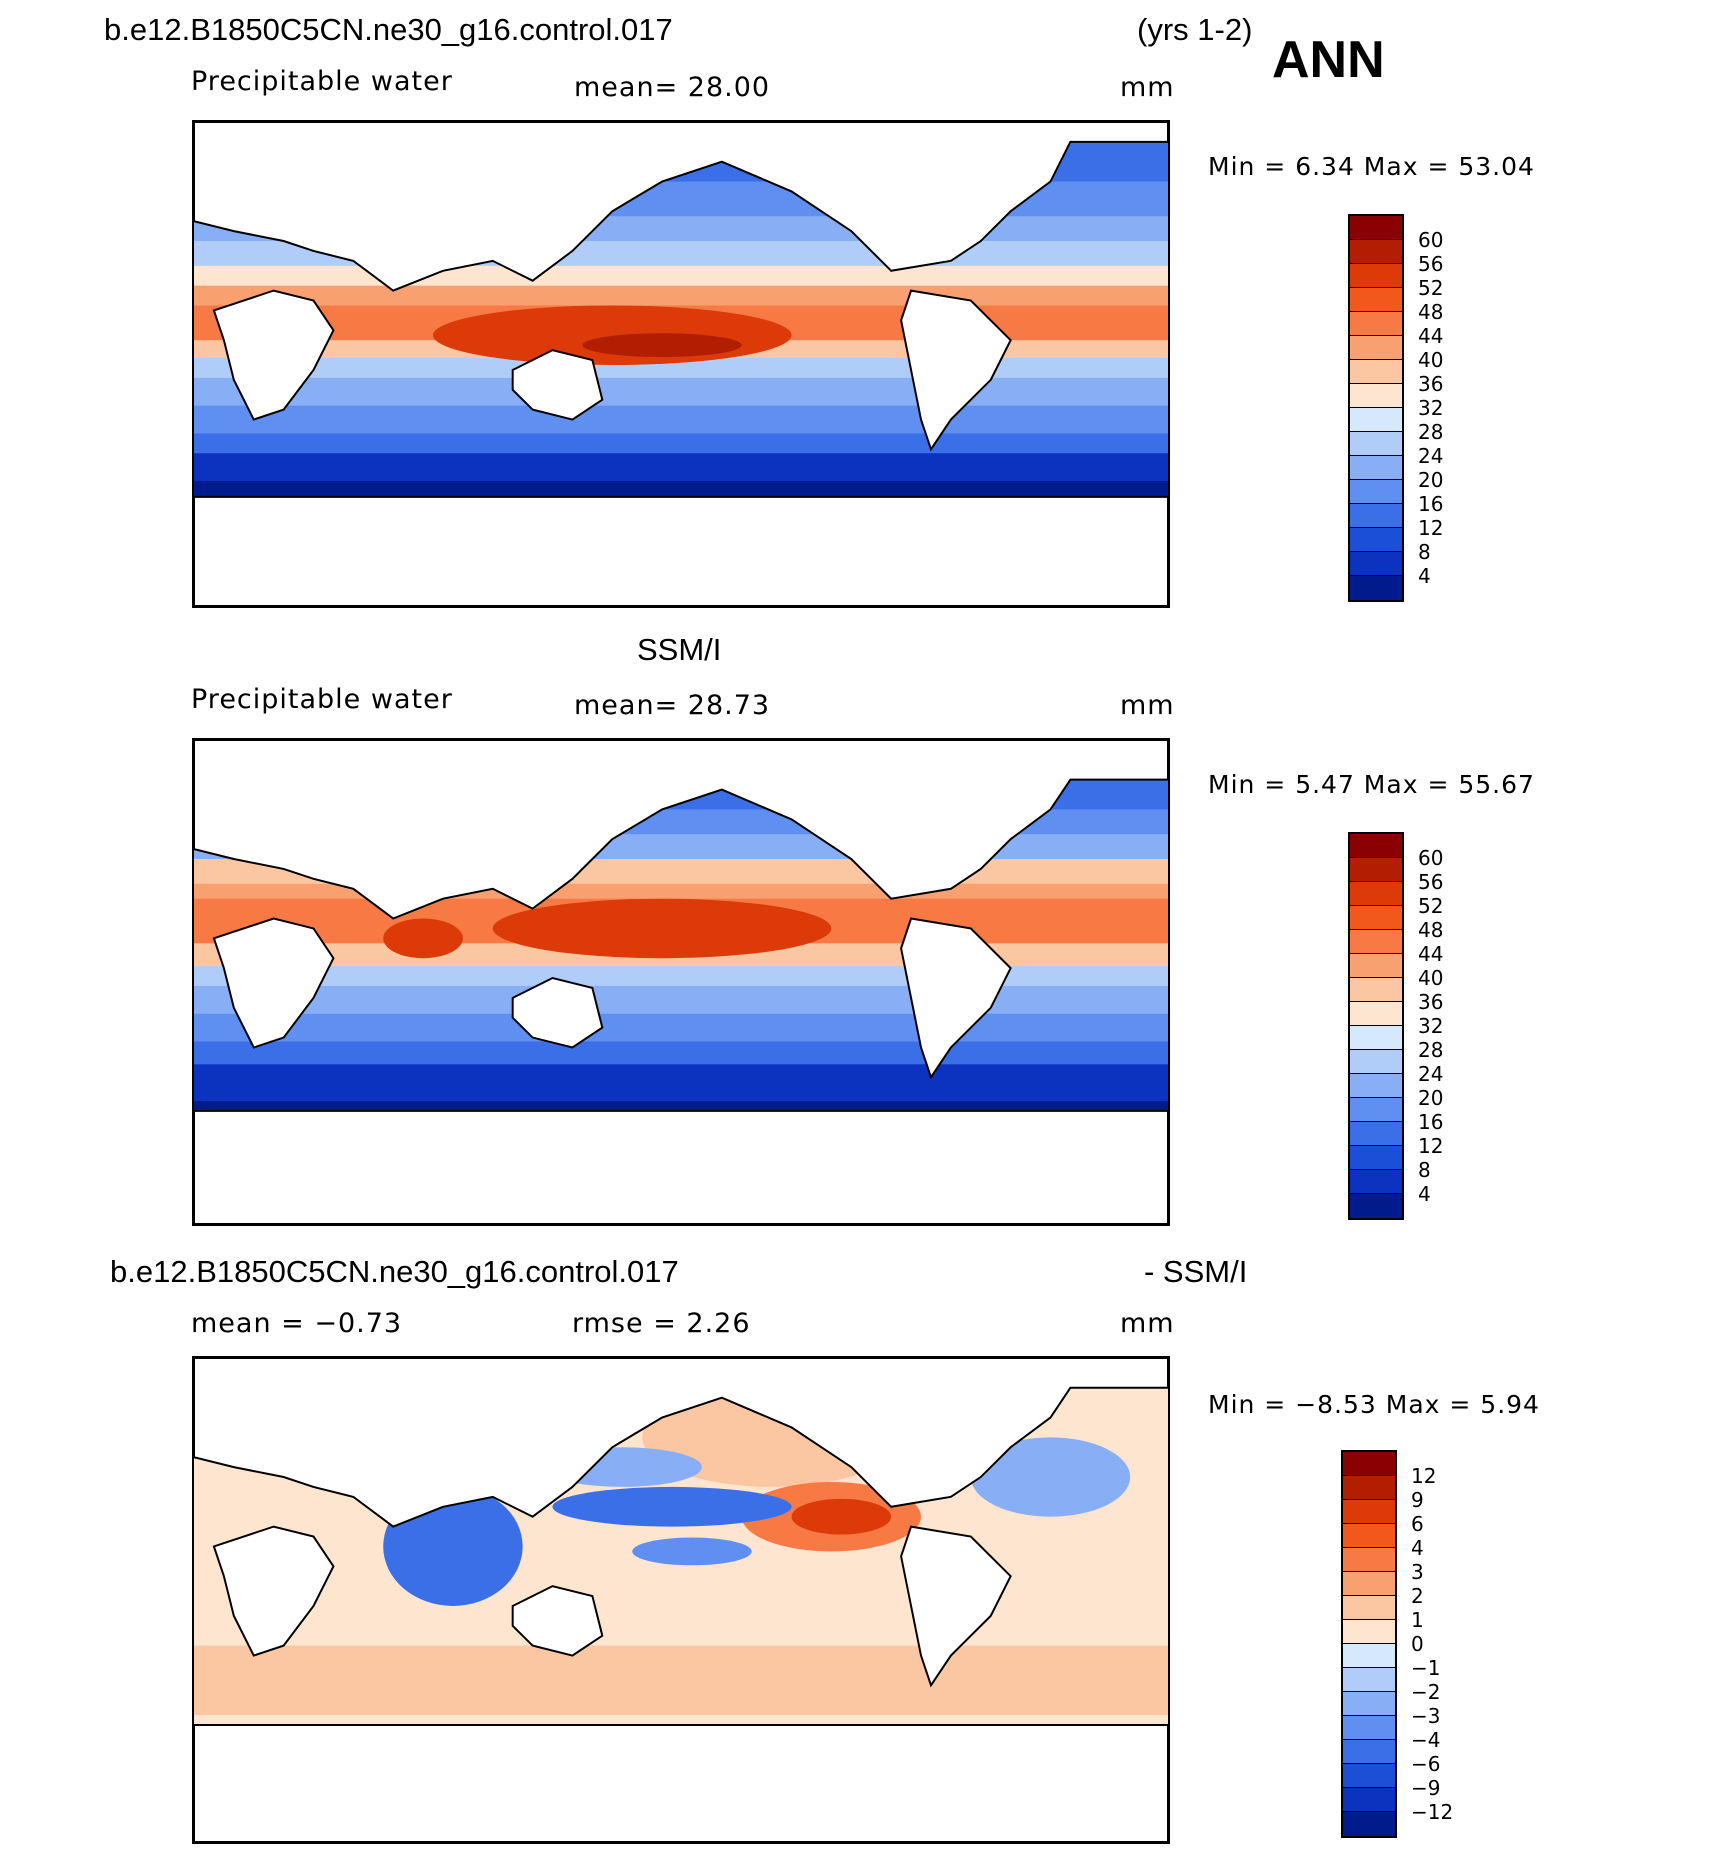  I want to click on panel2-colorbar-tick-label: 28, so click(1431, 1050).